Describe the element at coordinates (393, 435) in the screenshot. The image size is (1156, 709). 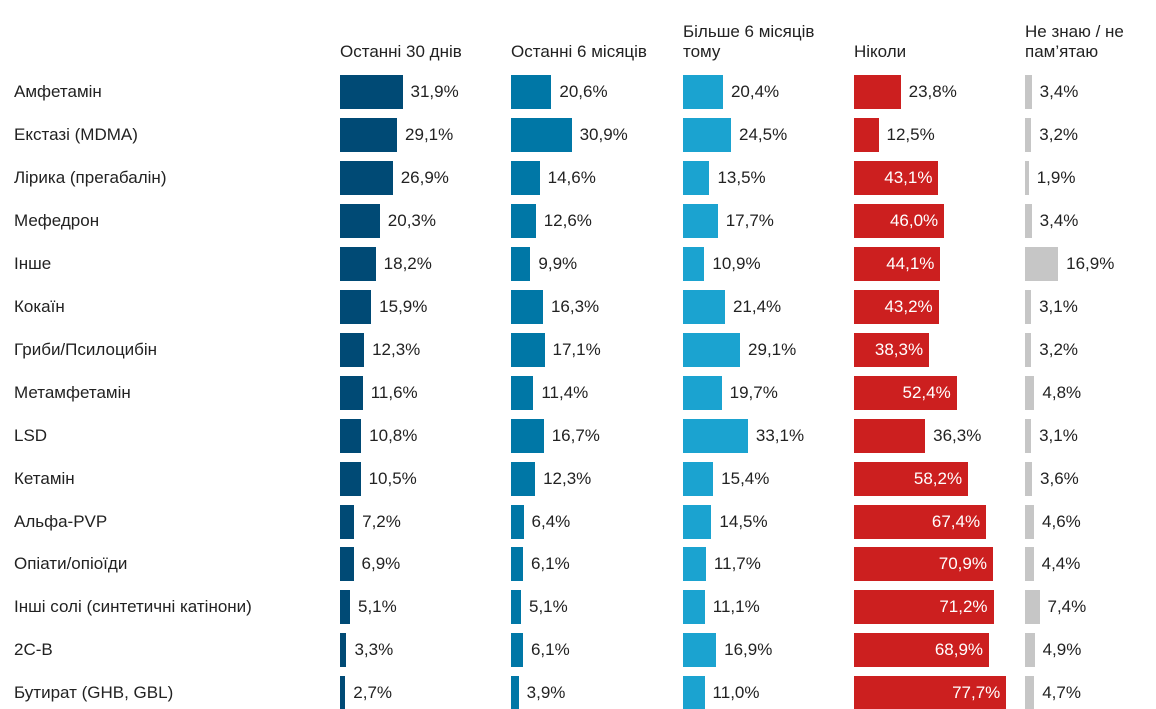
I see `value-label: 10,8%` at that location.